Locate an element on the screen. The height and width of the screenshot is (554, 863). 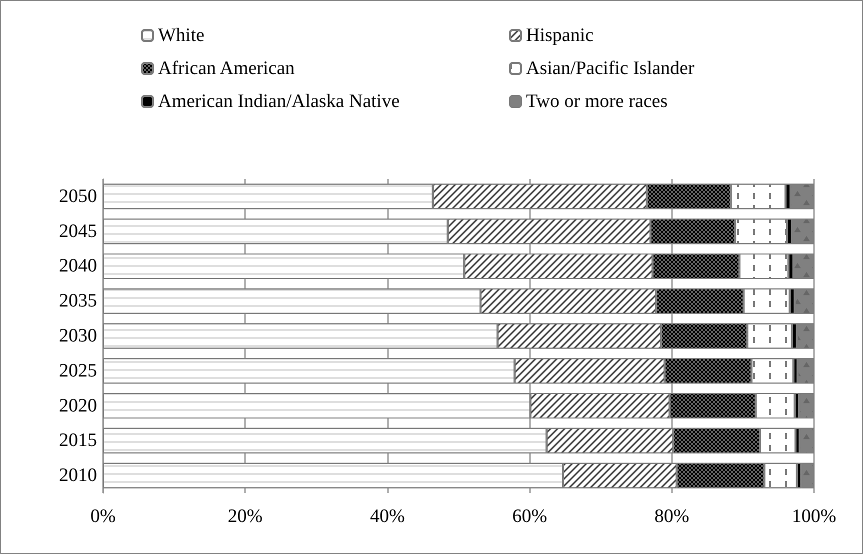
y-tick-label: 2030 is located at coordinates (78, 336).